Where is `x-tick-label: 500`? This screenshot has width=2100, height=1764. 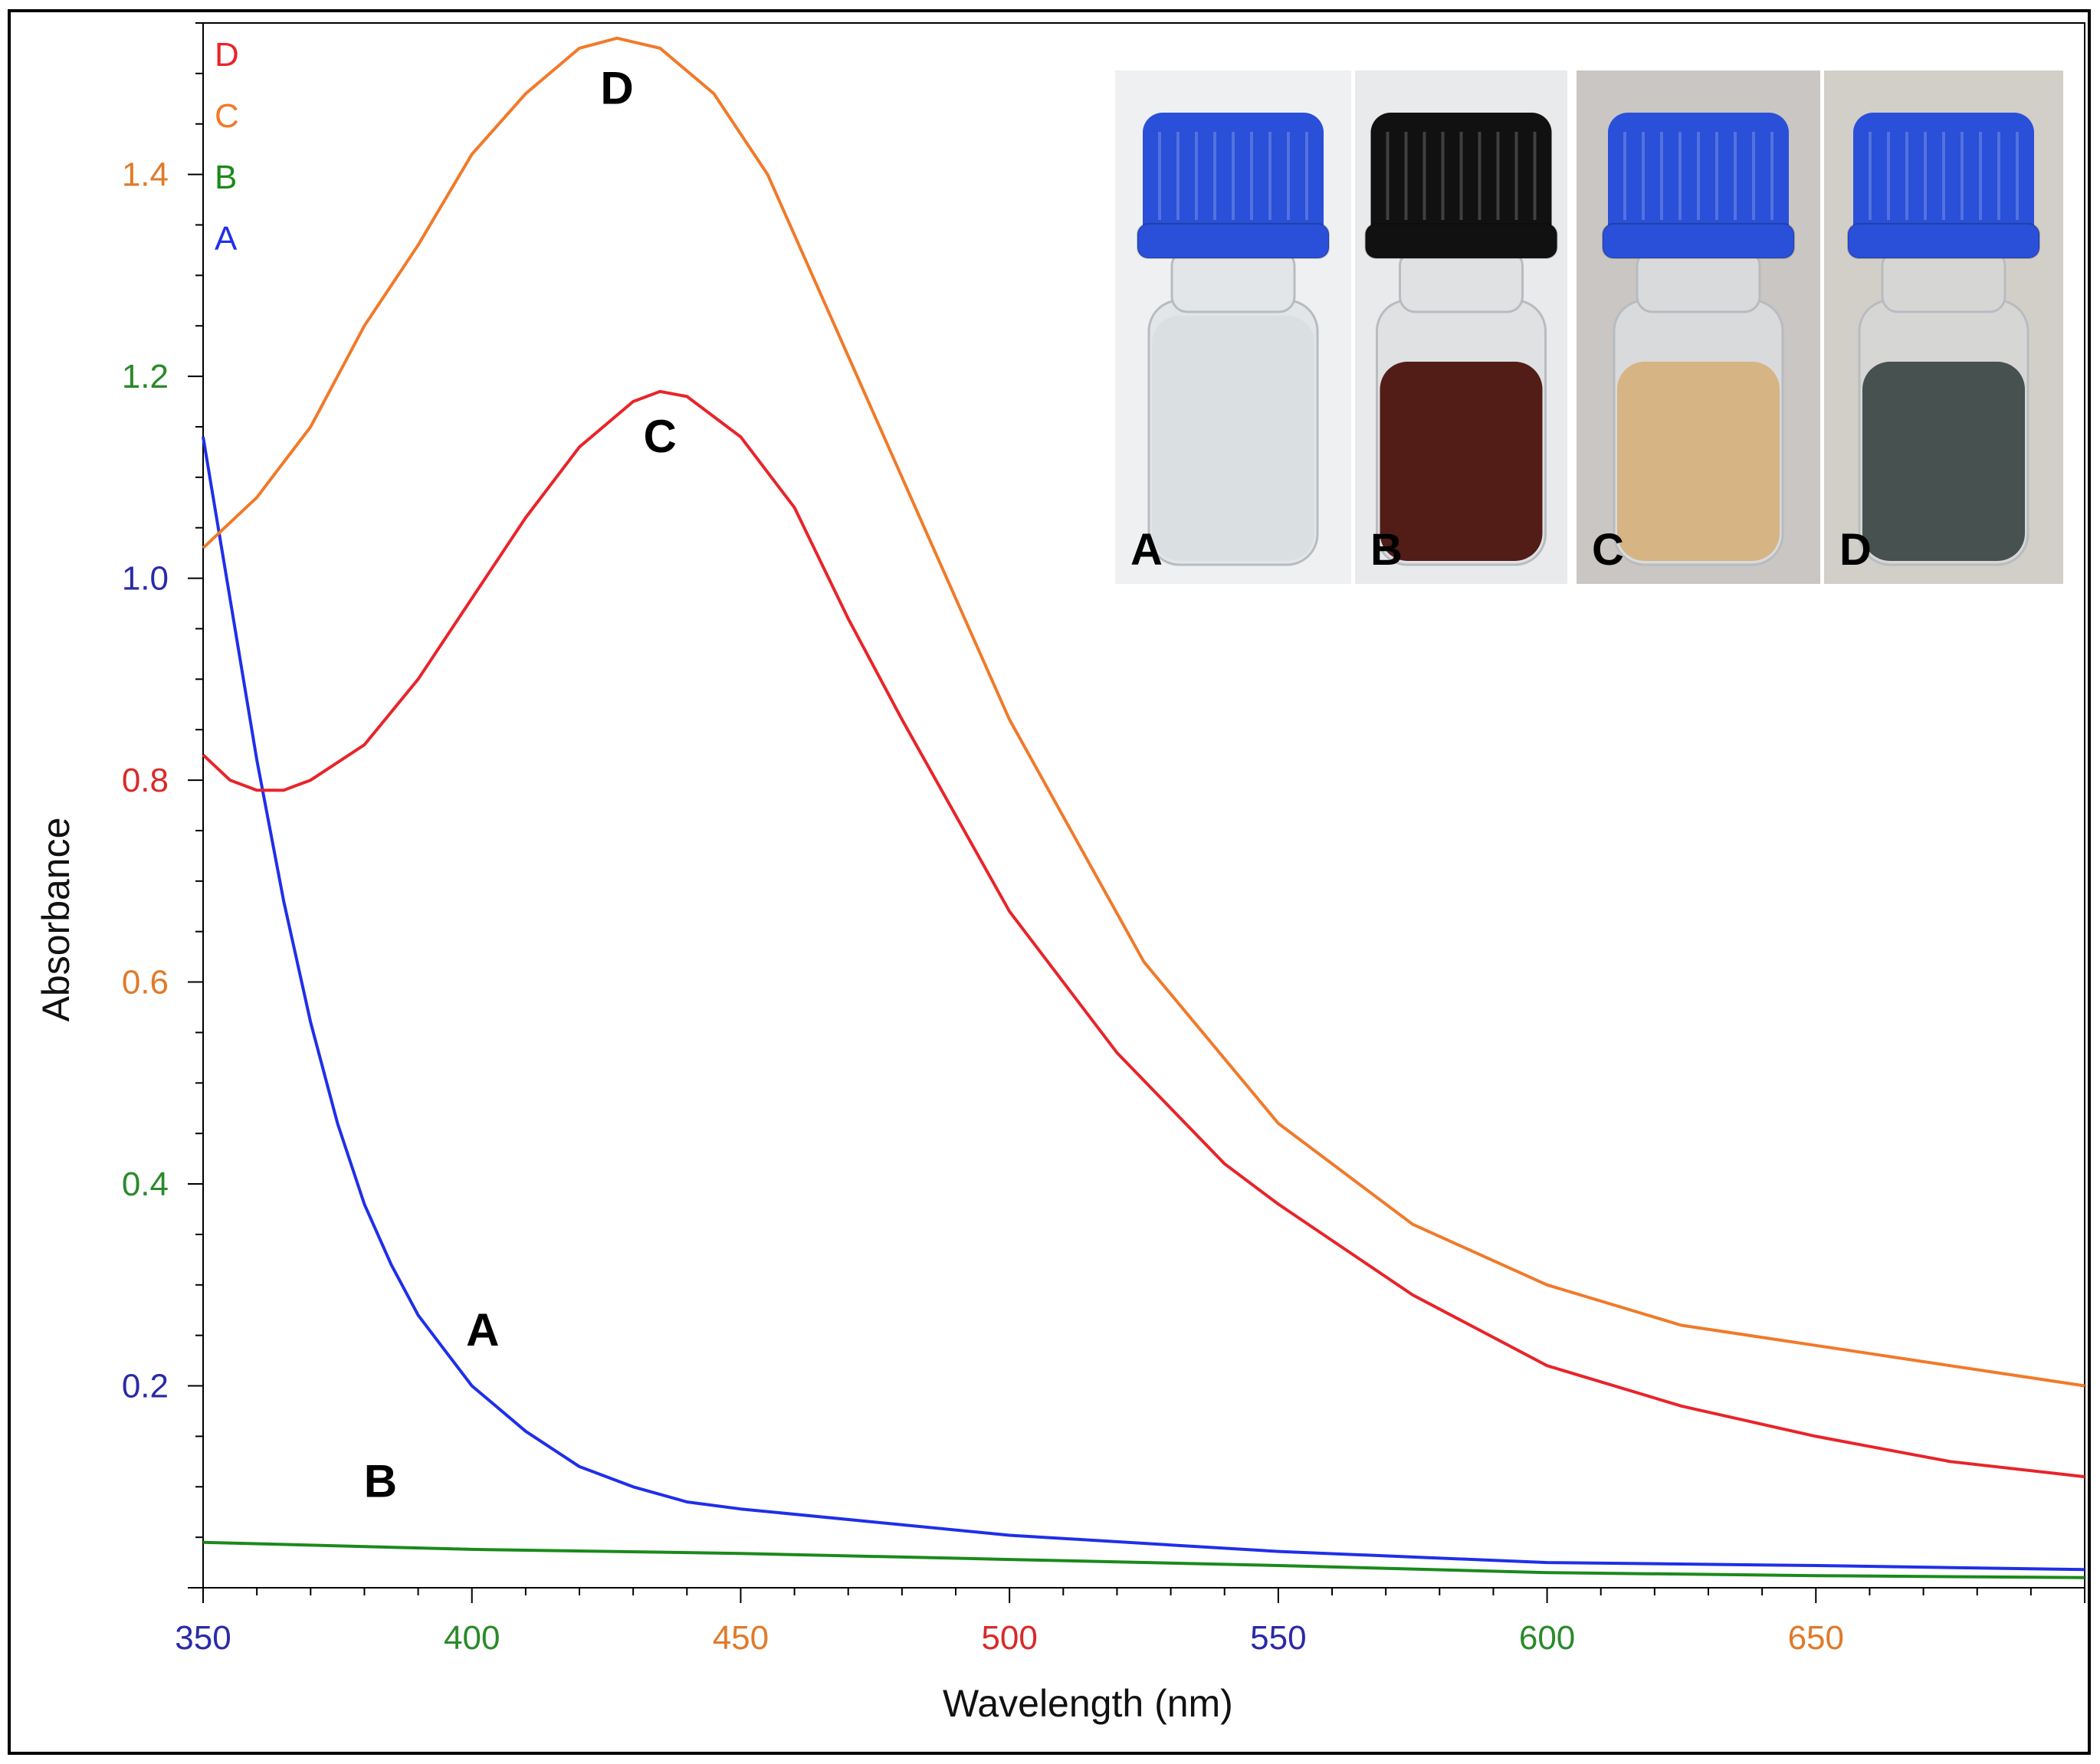 x-tick-label: 500 is located at coordinates (1009, 1638).